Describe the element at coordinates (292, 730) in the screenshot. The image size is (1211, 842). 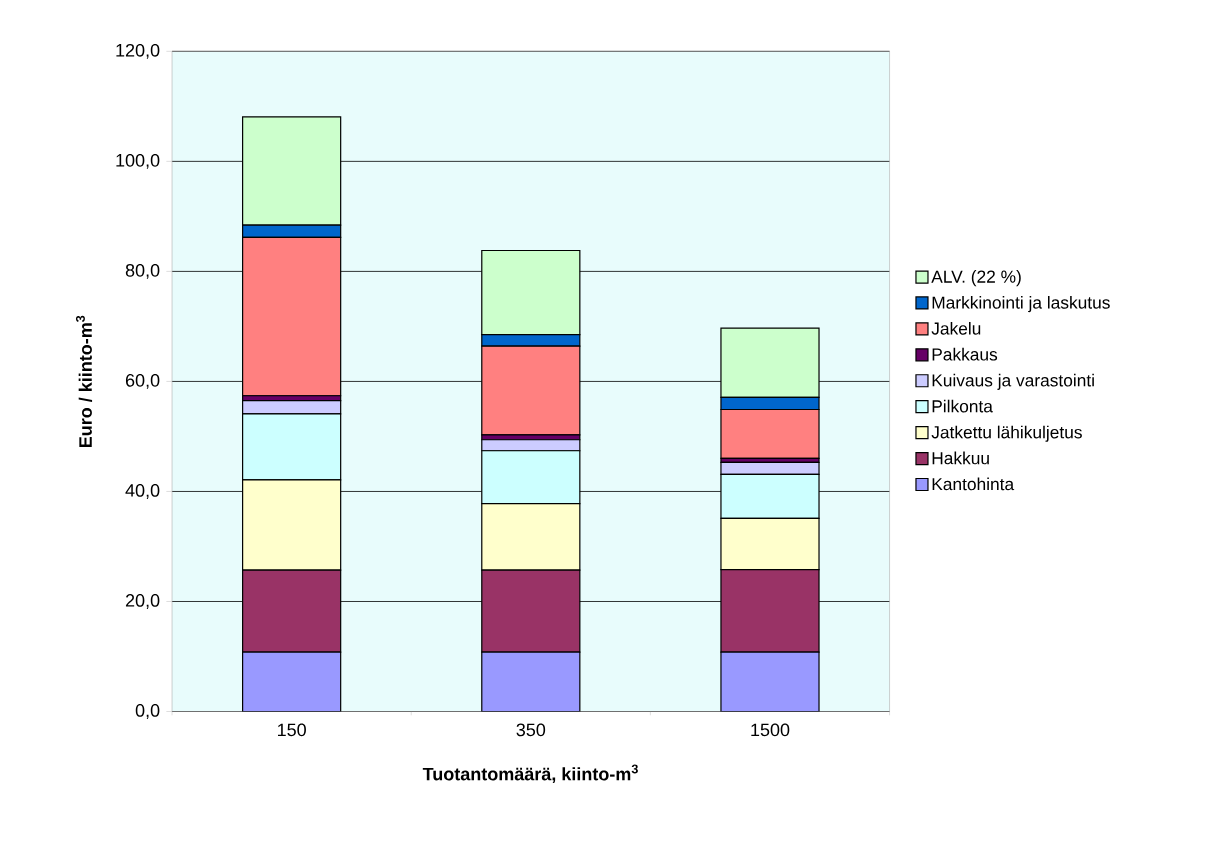
I see `x-tick-label: 150` at that location.